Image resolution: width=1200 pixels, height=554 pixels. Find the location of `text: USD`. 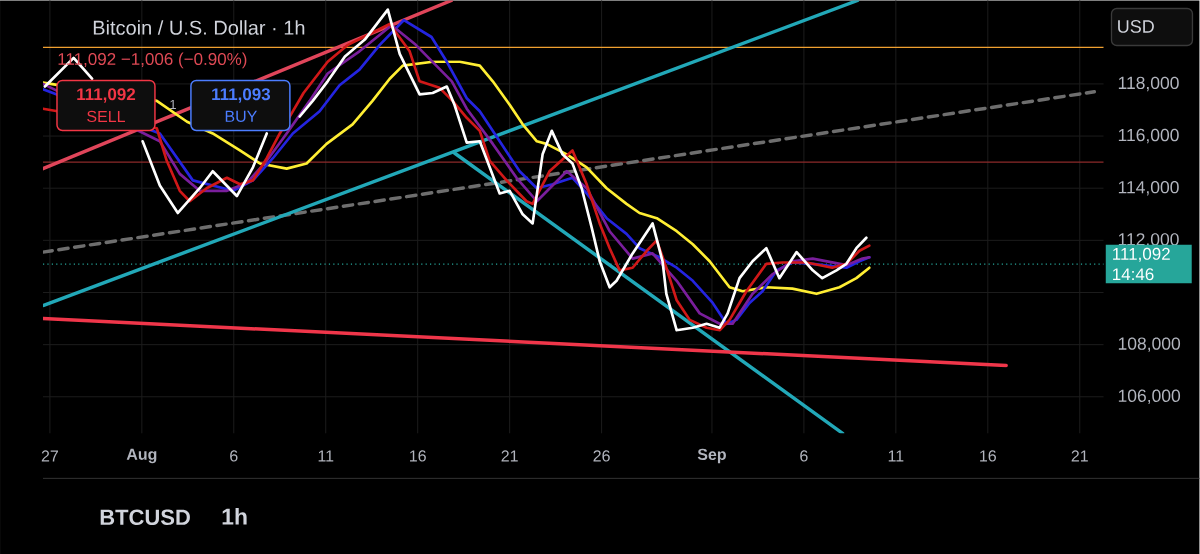

text: USD is located at coordinates (1136, 26).